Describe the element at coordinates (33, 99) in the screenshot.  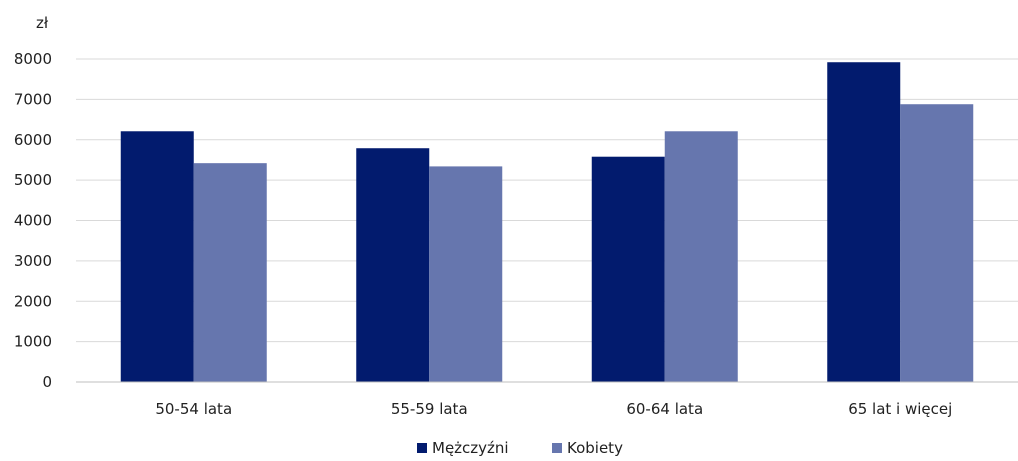
I see `y-tick-label: 7000` at that location.